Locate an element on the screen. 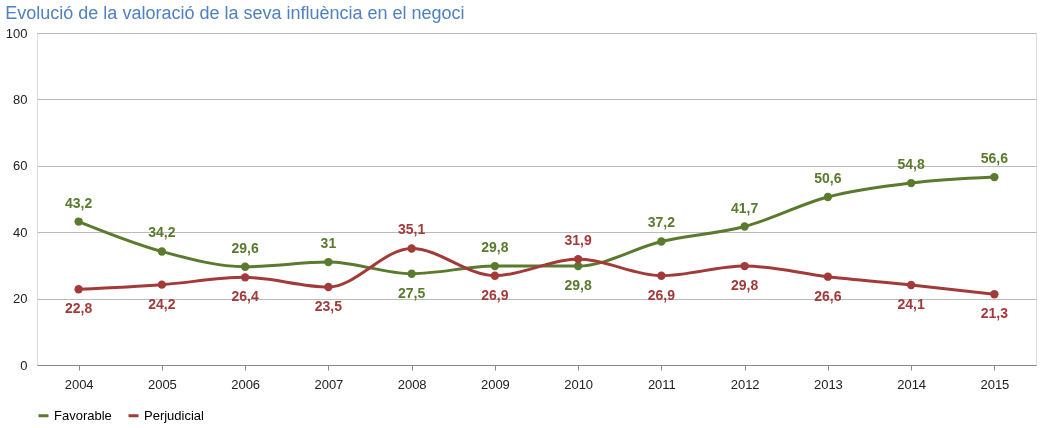 The image size is (1041, 428). data-label: 56,6 is located at coordinates (994, 158).